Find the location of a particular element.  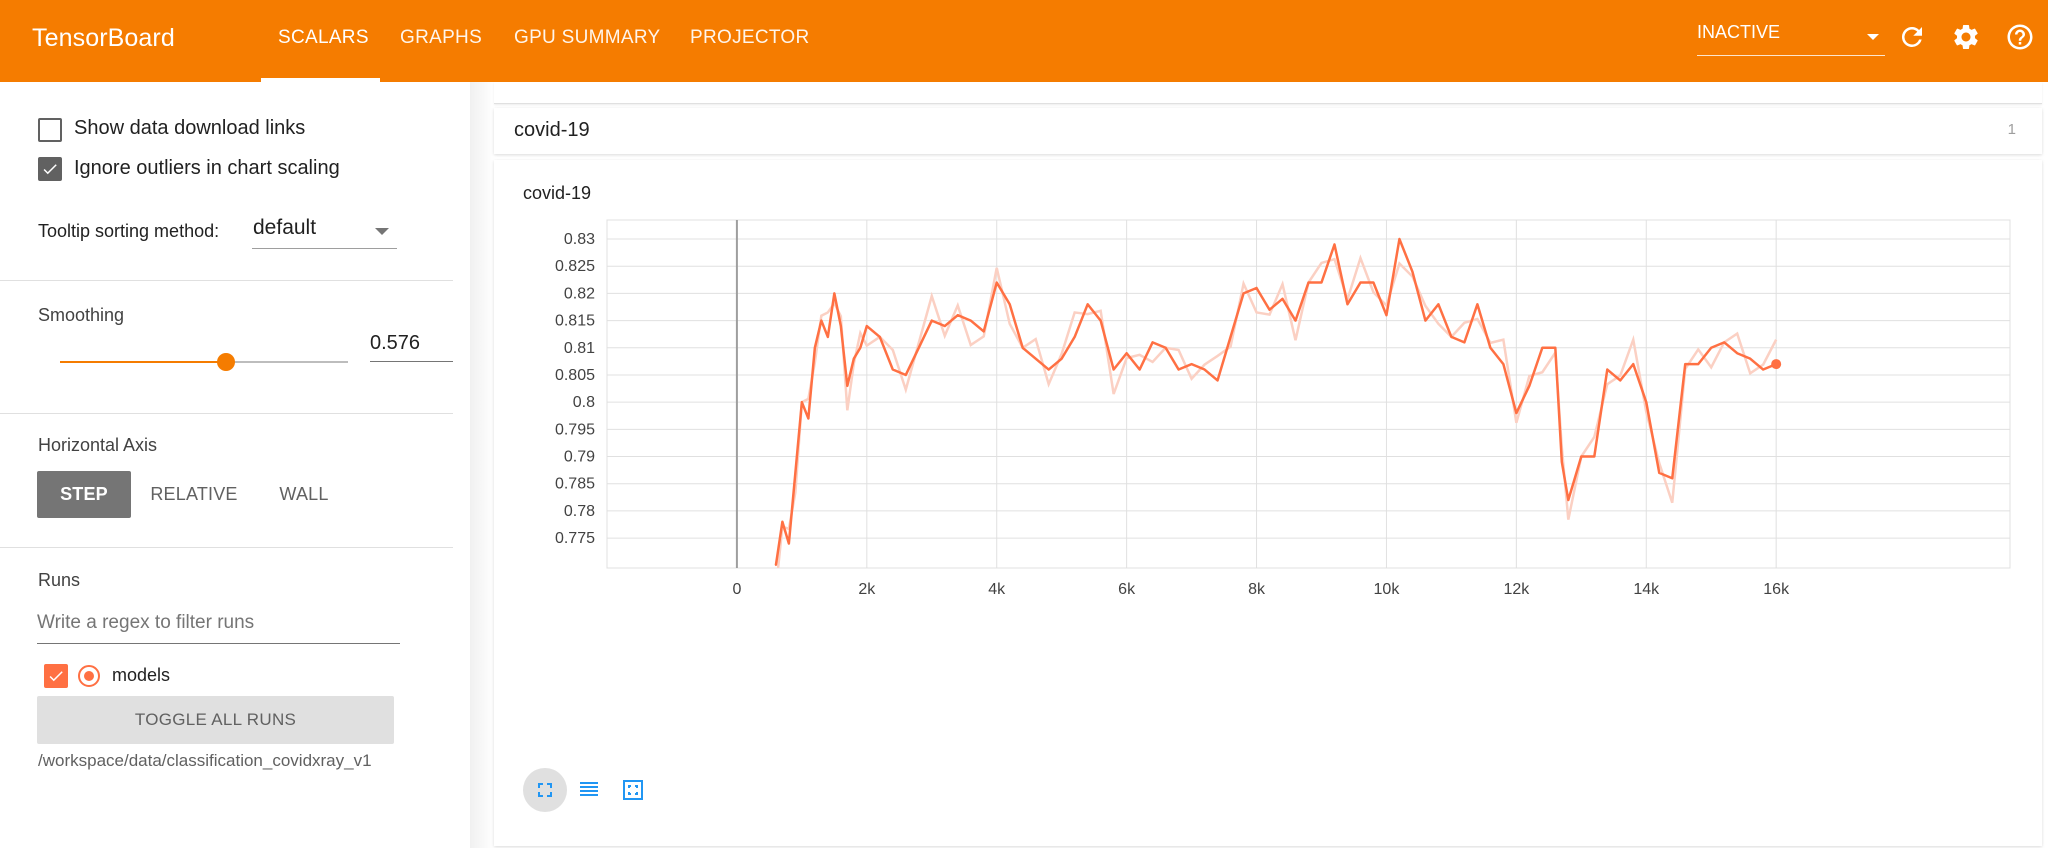

axis-wall-button: WALL is located at coordinates (304, 494).